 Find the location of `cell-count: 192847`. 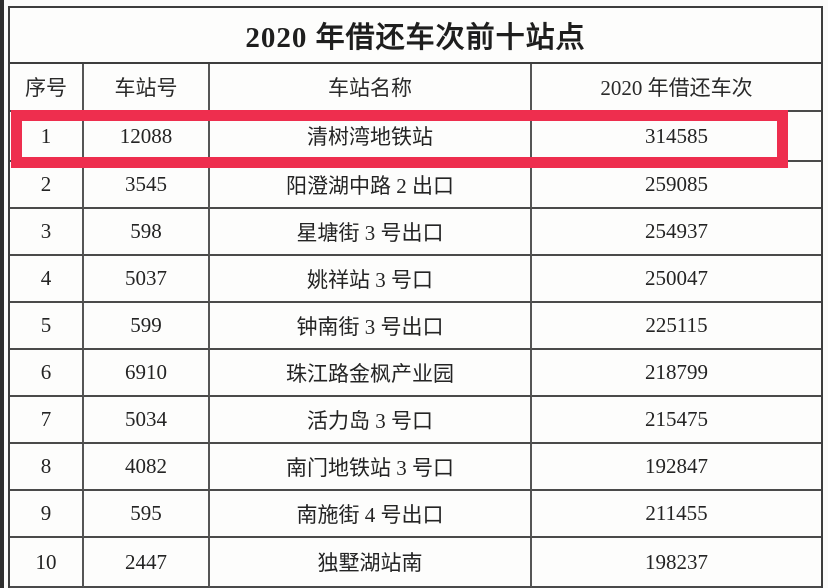

cell-count: 192847 is located at coordinates (676, 467).